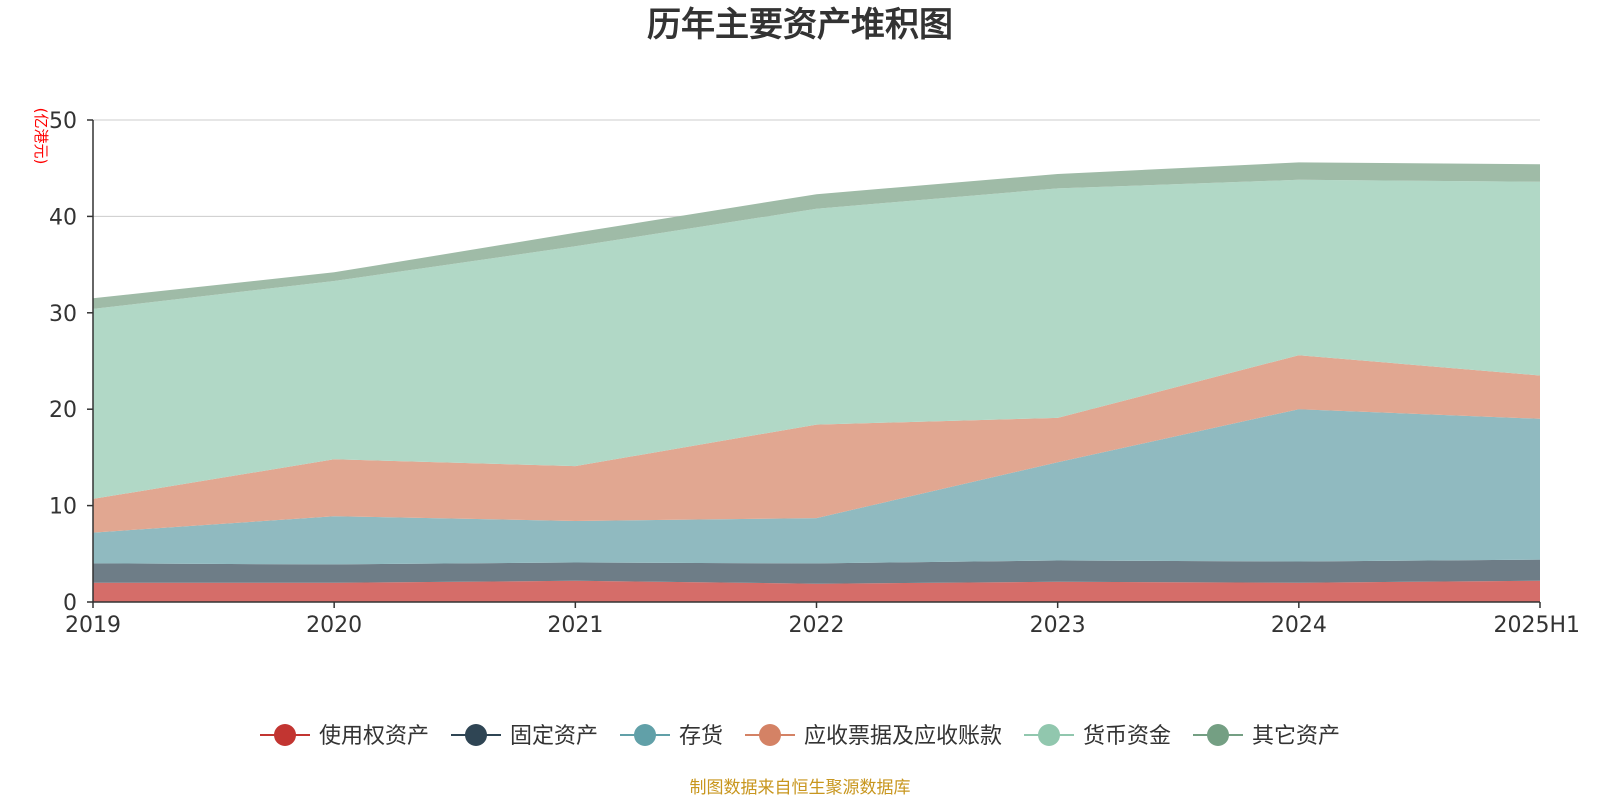 The image size is (1600, 800). I want to click on legend-item: 其它资产, so click(1266, 736).